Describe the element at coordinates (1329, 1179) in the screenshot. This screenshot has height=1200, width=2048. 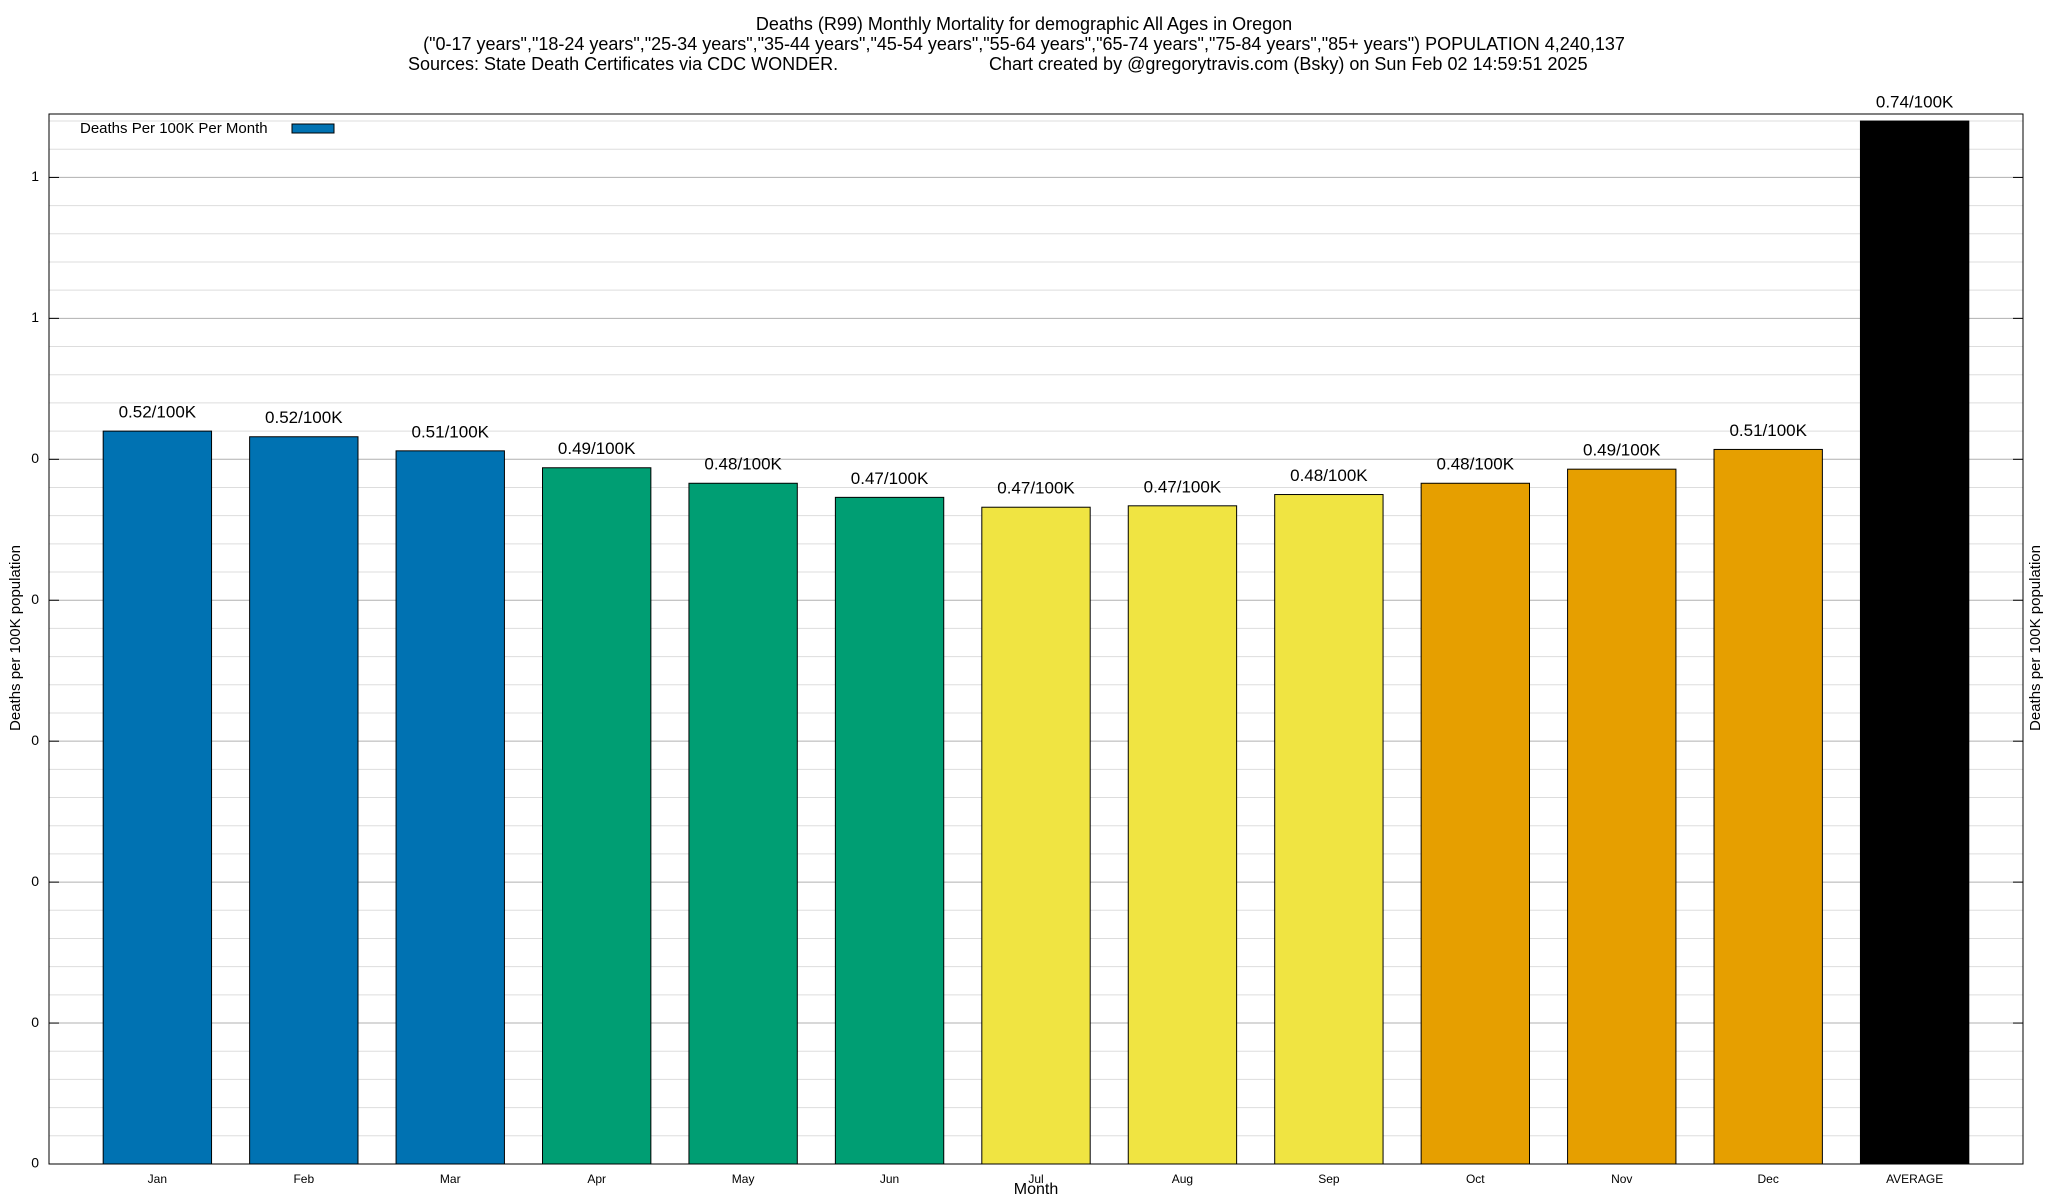
I see `x-tick-label: Sep` at that location.